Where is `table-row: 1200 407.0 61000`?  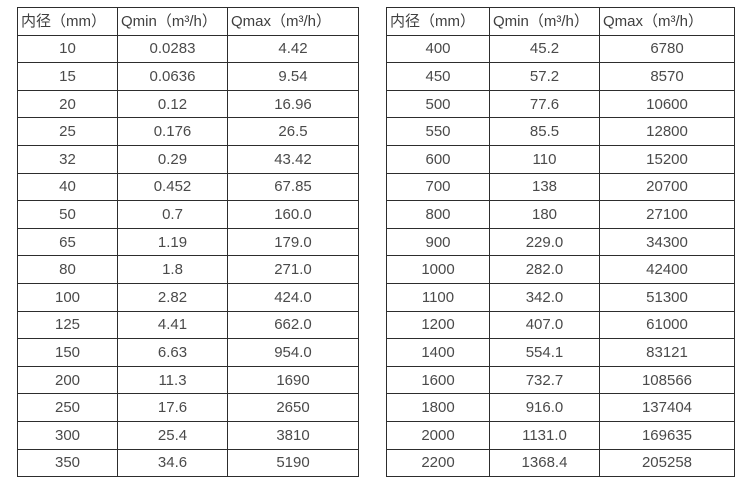 table-row: 1200 407.0 61000 is located at coordinates (560, 325).